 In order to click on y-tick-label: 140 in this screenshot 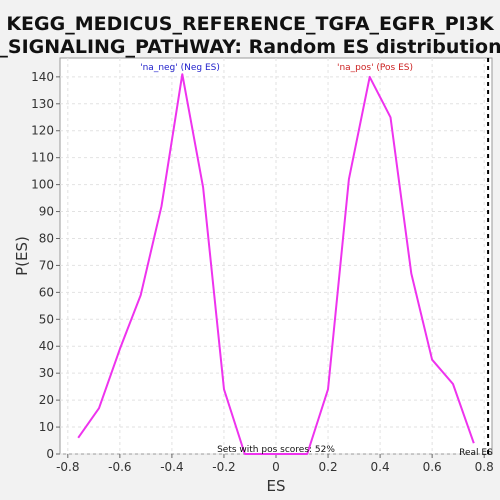, I will do `click(42, 77)`.